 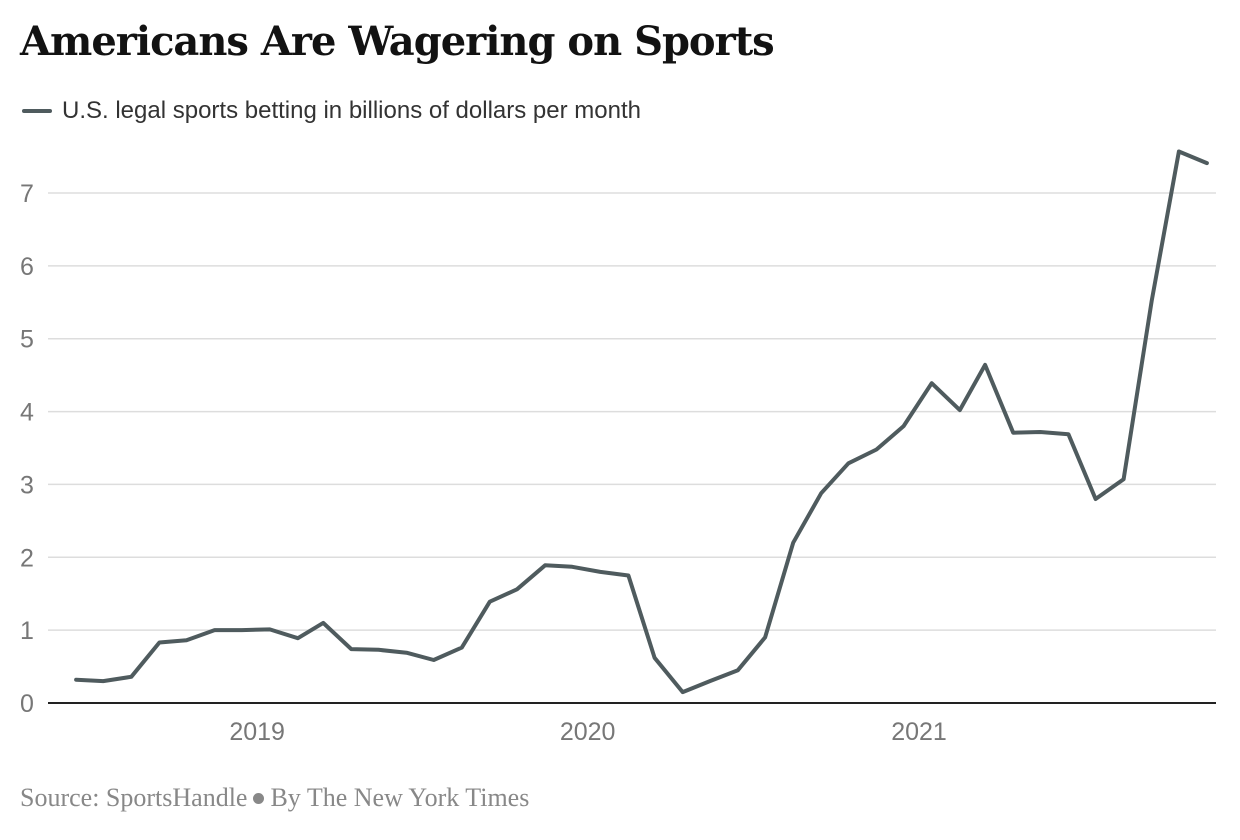 I want to click on x-axis-ticks: 2019 2020 2021, so click(x=587, y=732).